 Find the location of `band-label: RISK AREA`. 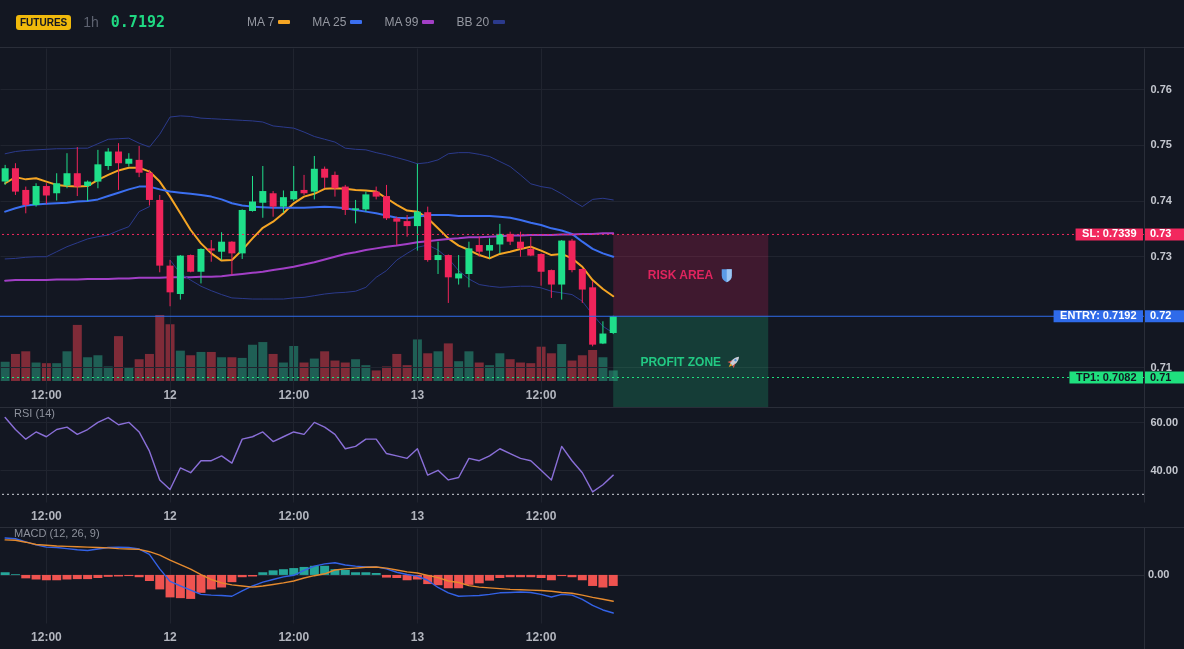

band-label: RISK AREA is located at coordinates (680, 275).